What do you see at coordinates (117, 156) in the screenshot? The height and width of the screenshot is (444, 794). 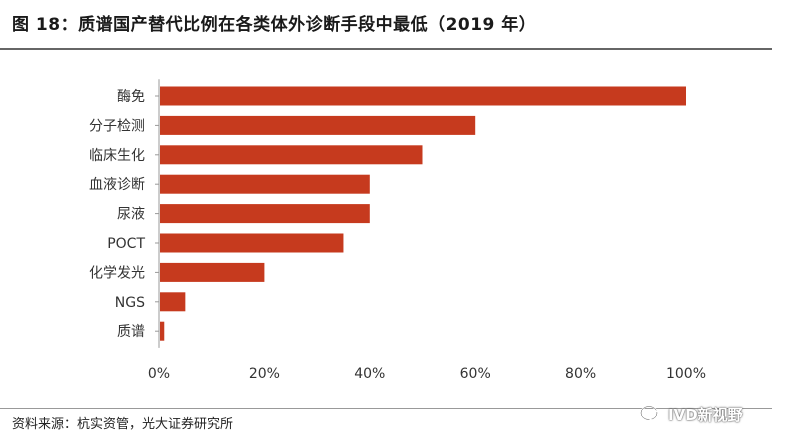 I see `category-label: 临床生化` at bounding box center [117, 156].